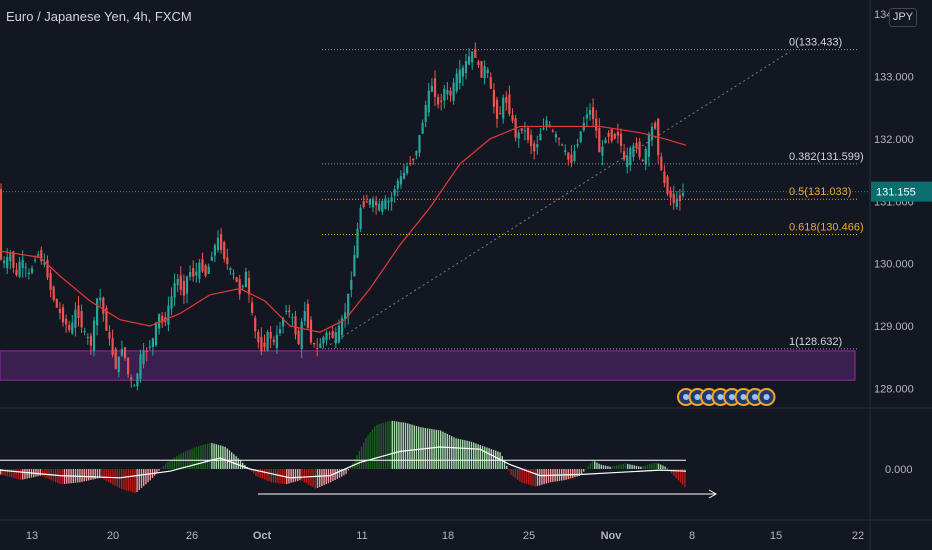  What do you see at coordinates (820, 192) in the screenshot?
I see `fib-level-label: 0.5(131.033)` at bounding box center [820, 192].